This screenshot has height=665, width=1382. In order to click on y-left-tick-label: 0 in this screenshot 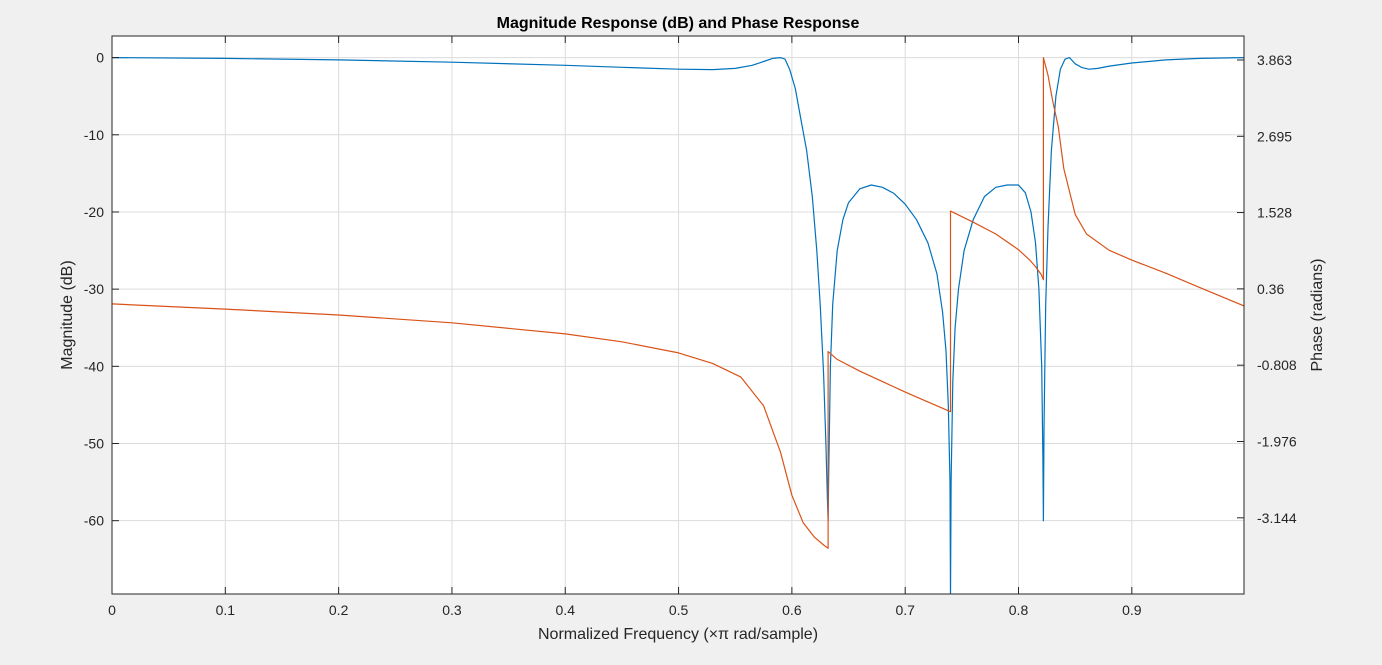, I will do `click(100, 58)`.